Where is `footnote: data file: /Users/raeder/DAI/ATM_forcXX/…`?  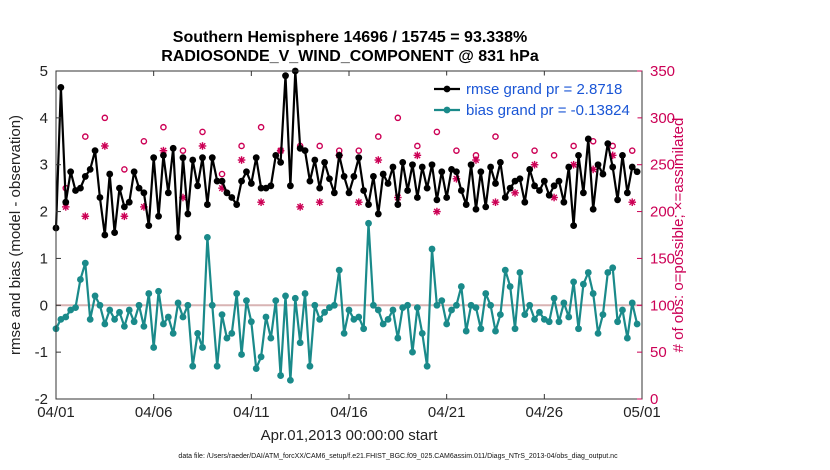
footnote: data file: /Users/raeder/DAI/ATM_forcXX/… is located at coordinates (398, 456).